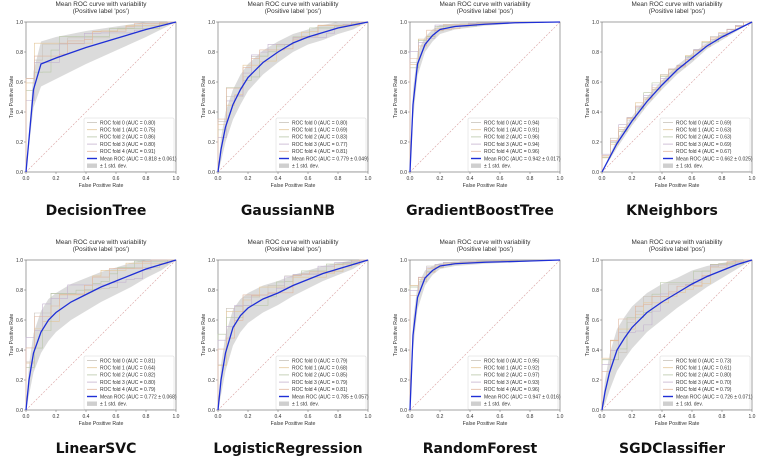 This screenshot has width=770, height=476. Describe the element at coordinates (704, 152) in the screenshot. I see `legend-label: ROC fold 4 (AUC = 0.67)` at that location.